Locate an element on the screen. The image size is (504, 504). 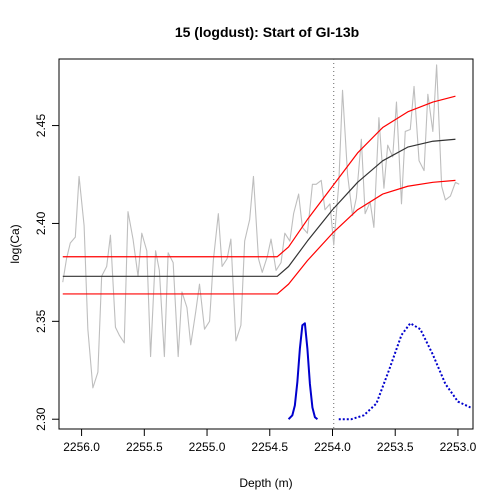
x-axis-label: Depth (m) is located at coordinates (265, 483).